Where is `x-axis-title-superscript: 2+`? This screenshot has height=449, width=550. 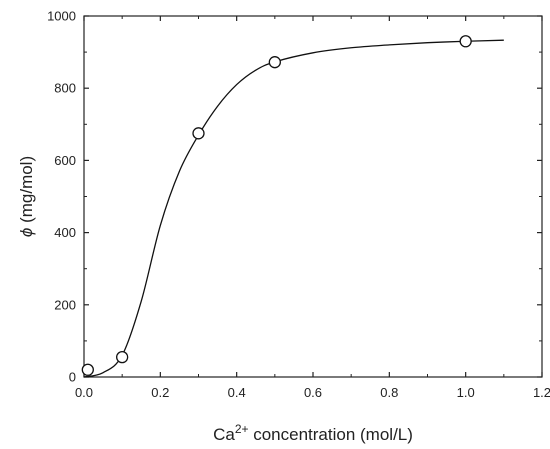 x-axis-title-superscript: 2+ is located at coordinates (242, 429).